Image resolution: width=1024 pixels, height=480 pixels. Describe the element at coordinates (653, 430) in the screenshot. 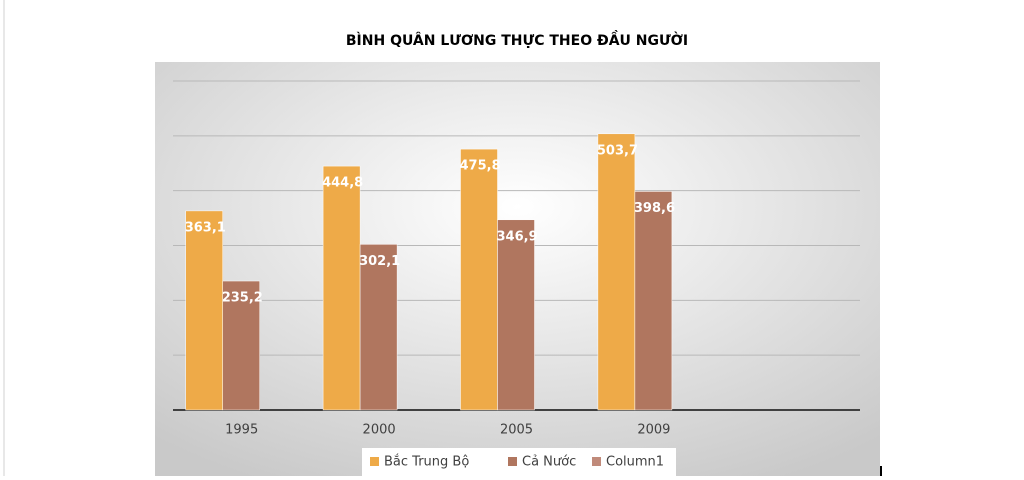

I see `x-tick-label: 2009` at that location.